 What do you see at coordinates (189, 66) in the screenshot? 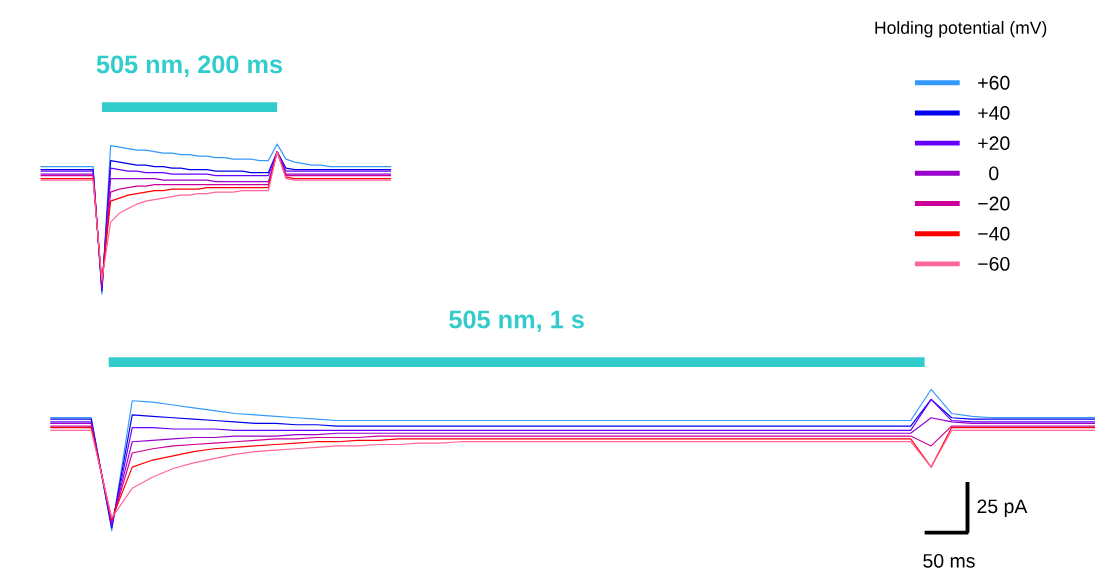
I see `text: 505 nm, 200 ms` at bounding box center [189, 66].